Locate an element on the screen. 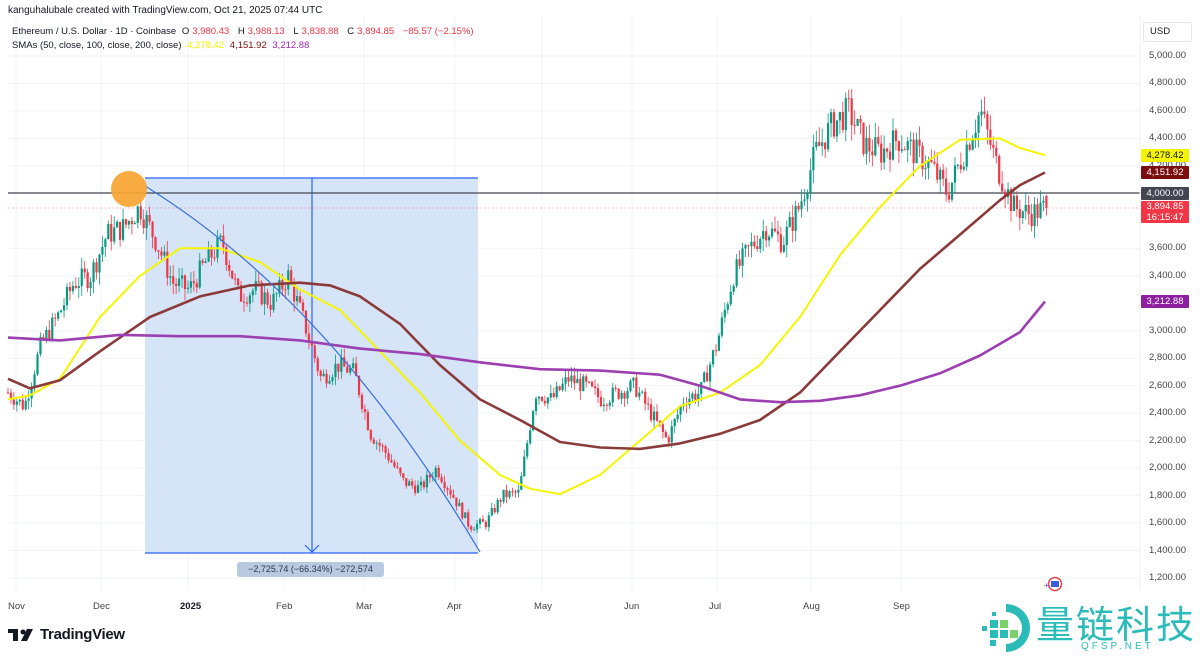  y-tick-label: 5,000.00 is located at coordinates (1167, 55).